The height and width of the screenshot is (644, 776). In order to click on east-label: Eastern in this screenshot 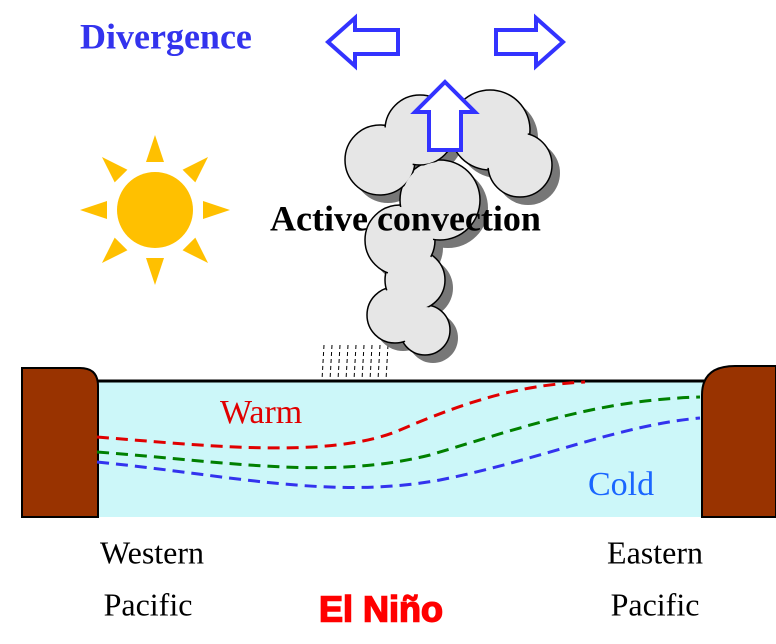, I will do `click(655, 552)`.